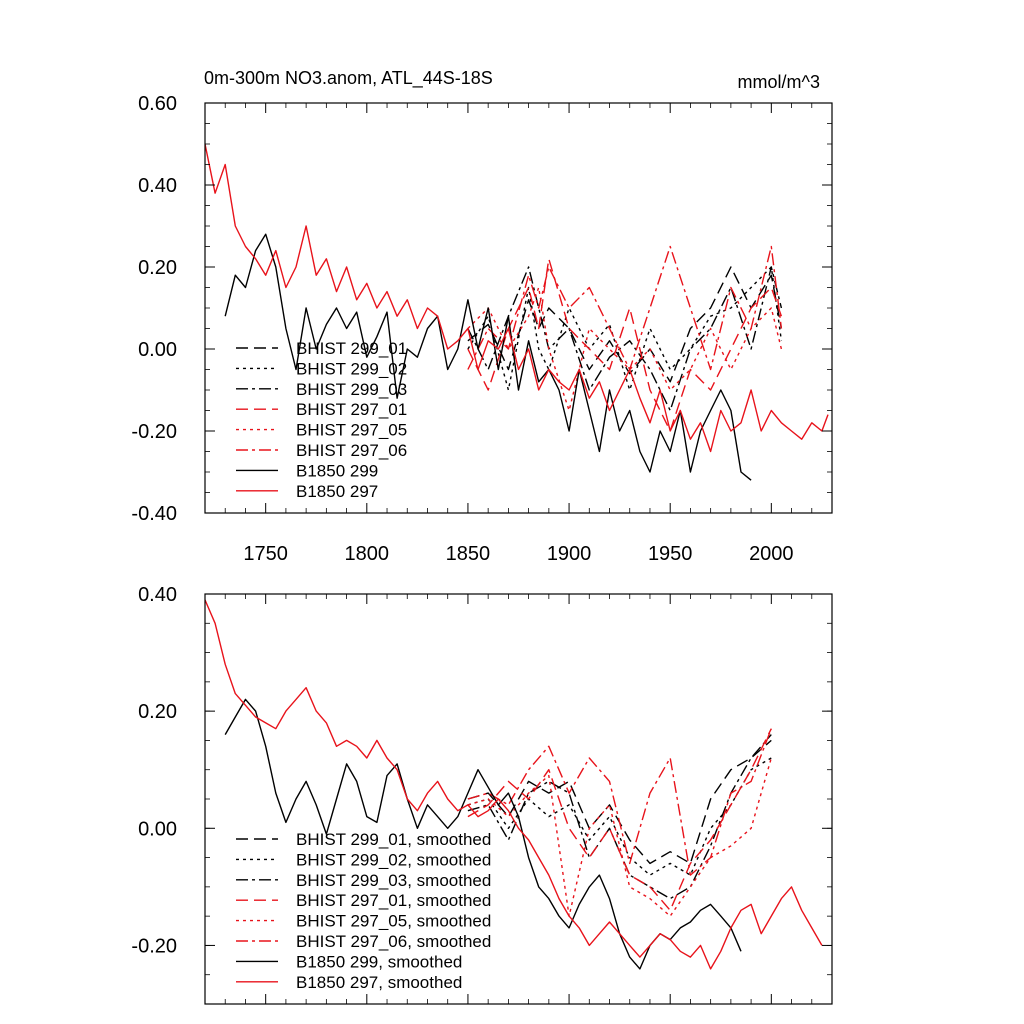  What do you see at coordinates (779, 82) in the screenshot?
I see `units-label: mmol/m^3` at bounding box center [779, 82].